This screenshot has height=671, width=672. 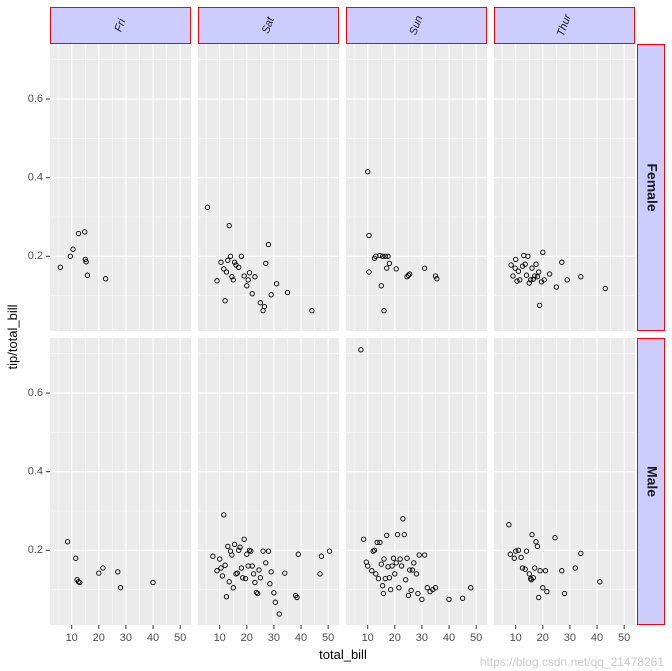 I want to click on strip-sun, so click(x=416, y=25).